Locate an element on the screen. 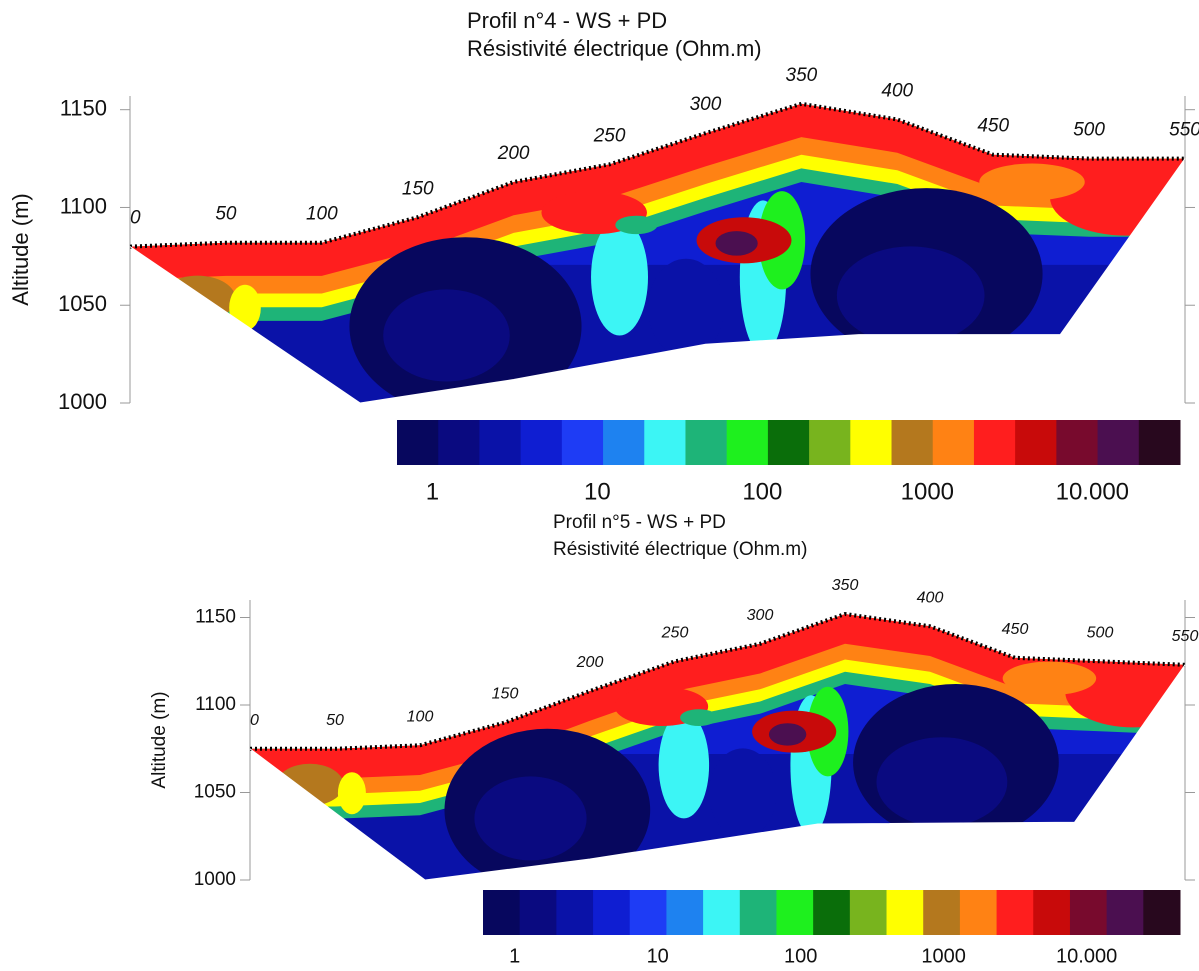  chart-title: Profil n°4 - WS + PD is located at coordinates (567, 20).